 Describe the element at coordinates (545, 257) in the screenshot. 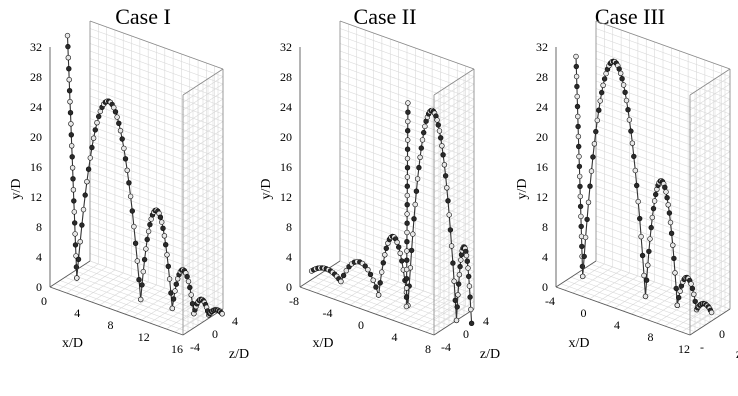

I see `y-tick-label: 4` at that location.